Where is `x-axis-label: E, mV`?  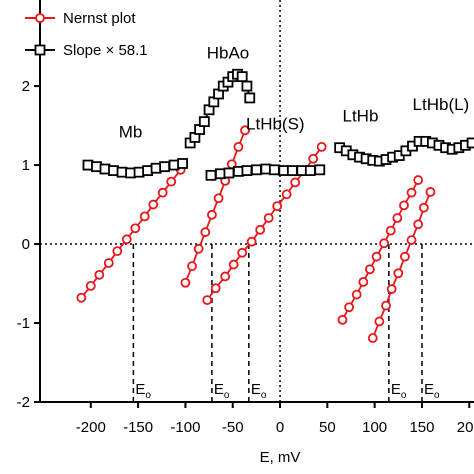 x-axis-label: E, mV is located at coordinates (280, 457).